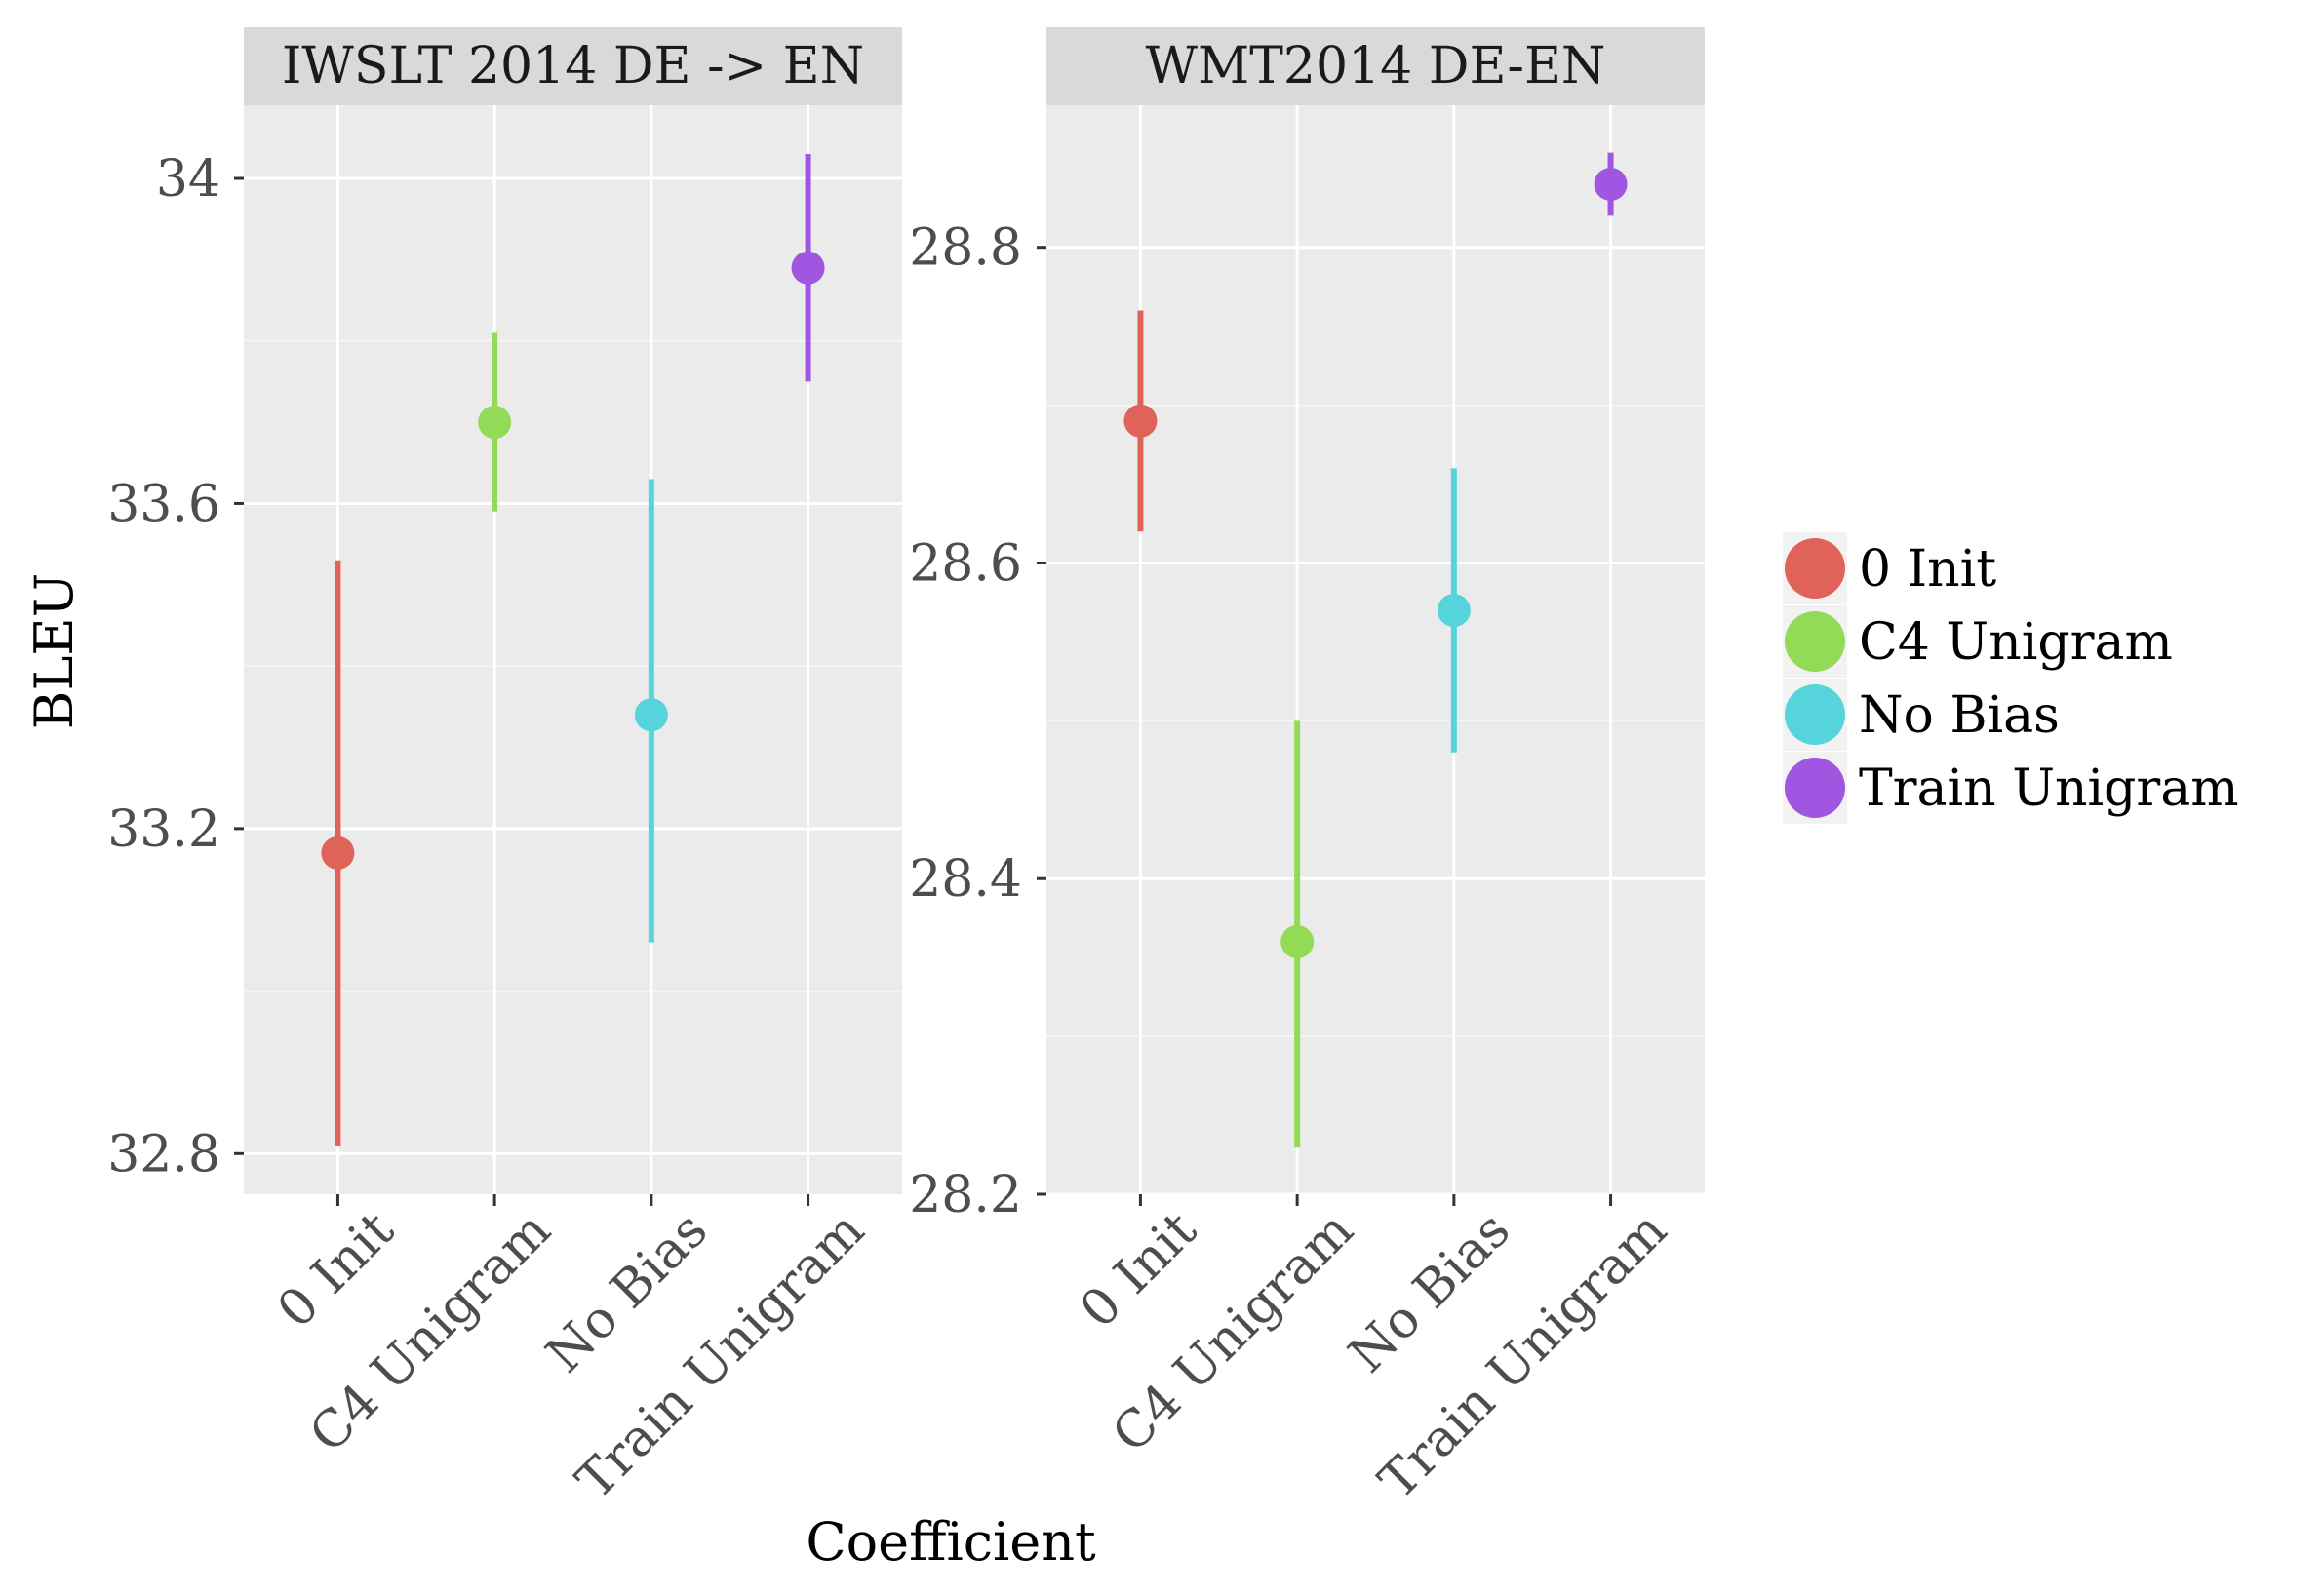  I want to click on panel-title: WMT2014 DE-EN, so click(1376, 66).